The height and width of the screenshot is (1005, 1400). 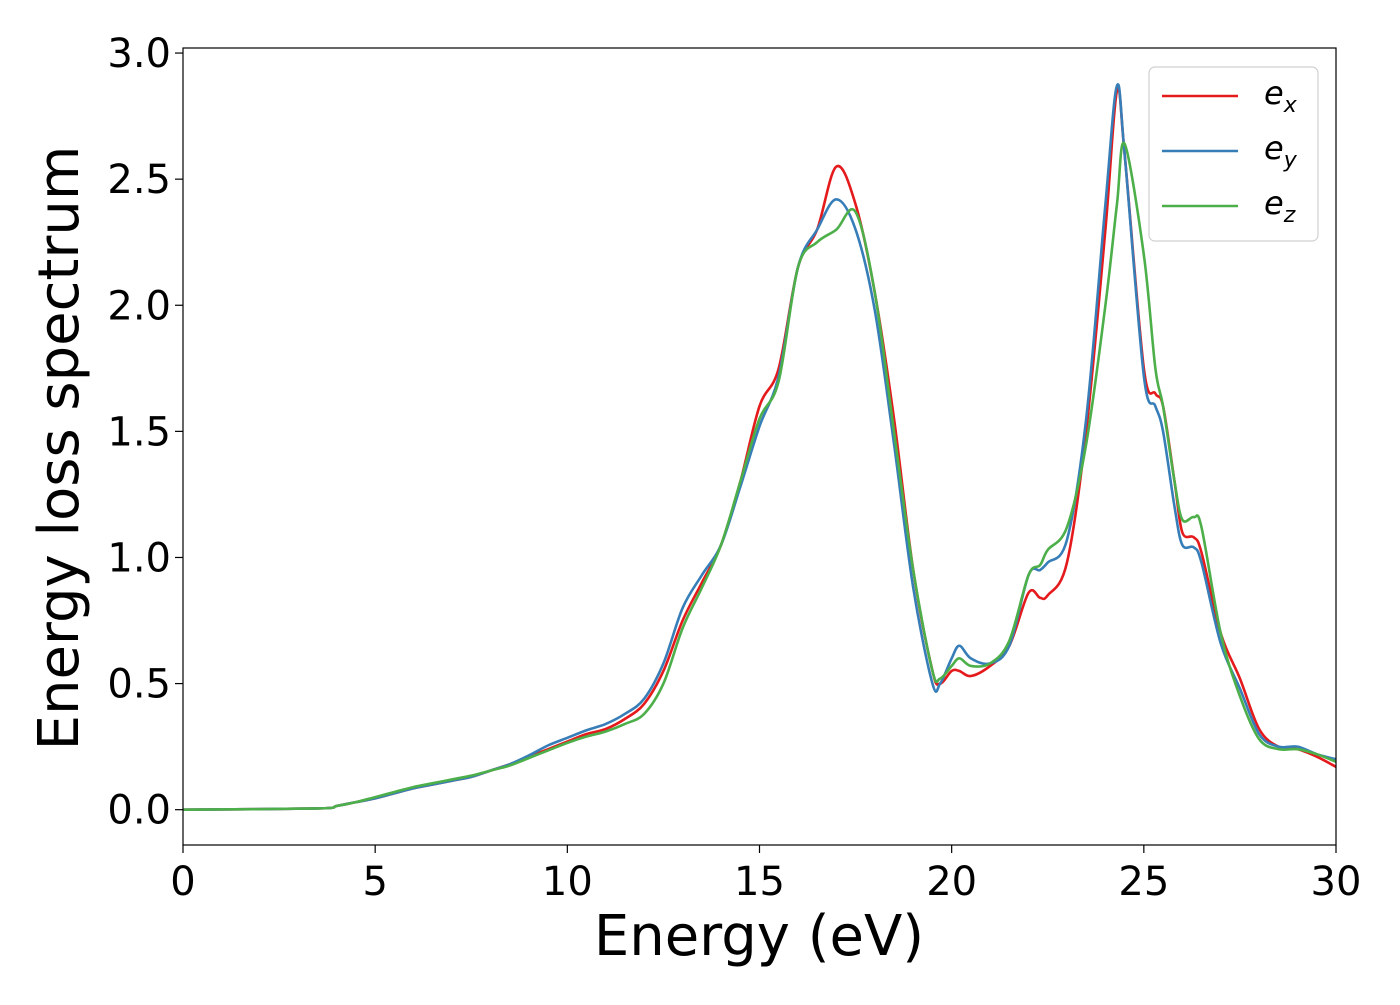 I want to click on x-tick-label: 30, so click(x=1336, y=882).